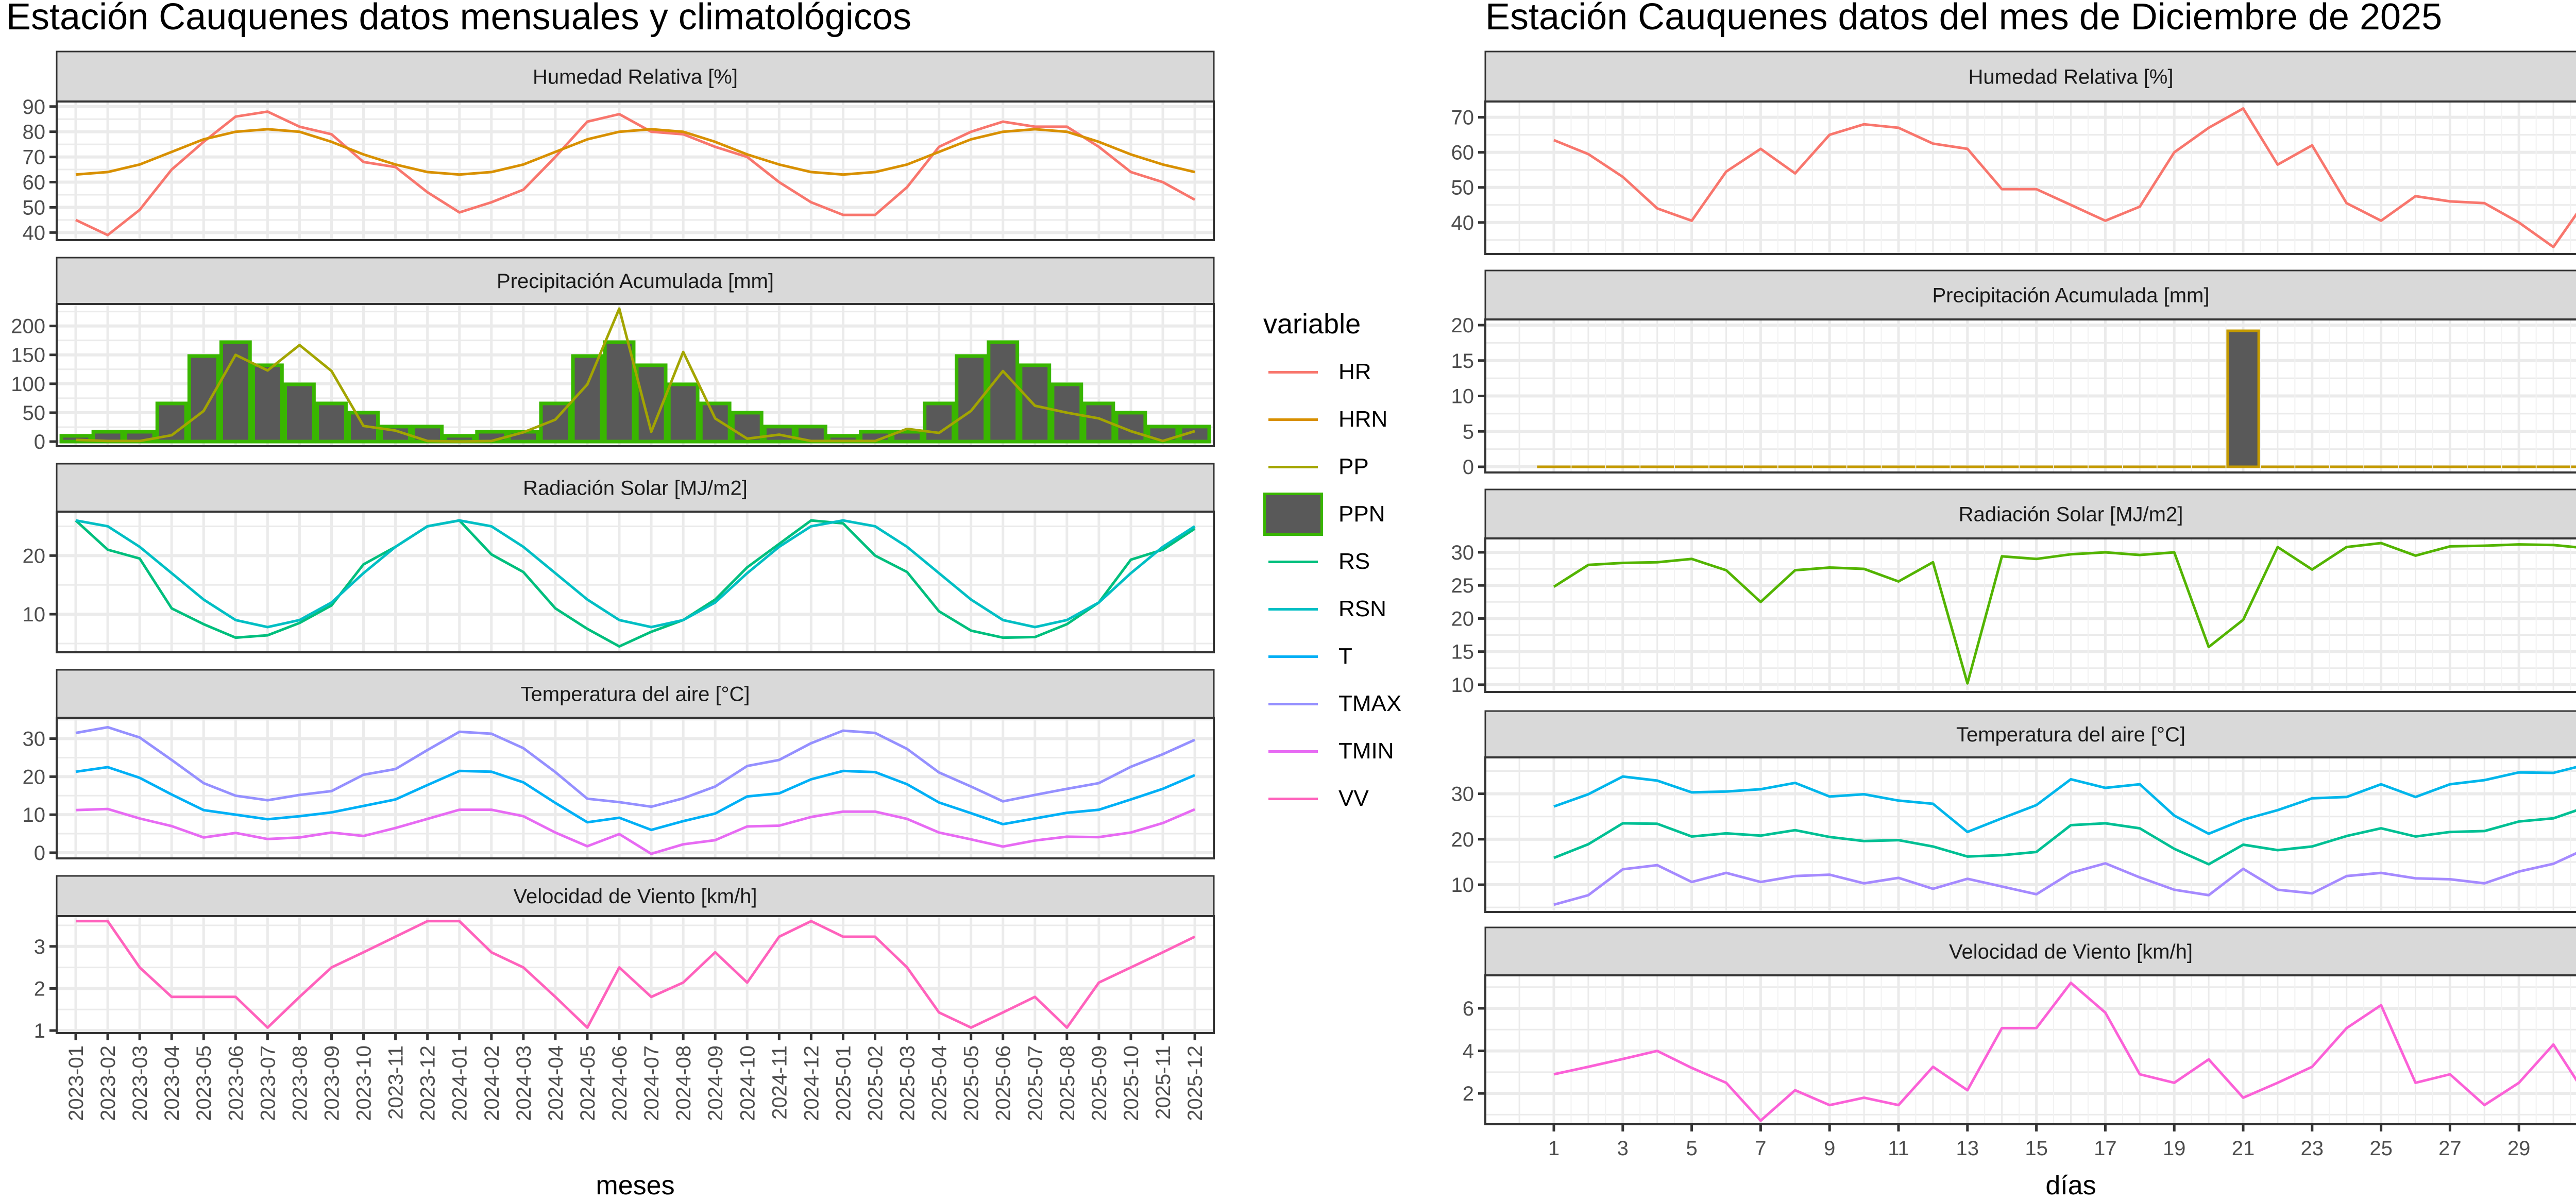 This screenshot has height=1200, width=2576. What do you see at coordinates (1332, 656) in the screenshot?
I see `legend-item-t: T` at bounding box center [1332, 656].